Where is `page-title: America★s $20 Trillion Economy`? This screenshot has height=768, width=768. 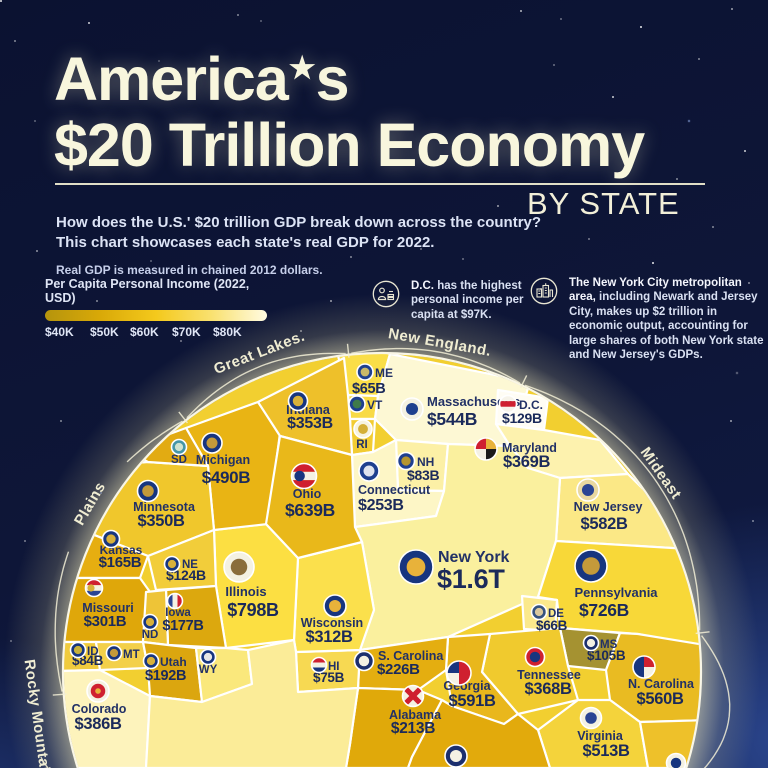
page-title: America★s $20 Trillion Economy is located at coordinates (349, 107).